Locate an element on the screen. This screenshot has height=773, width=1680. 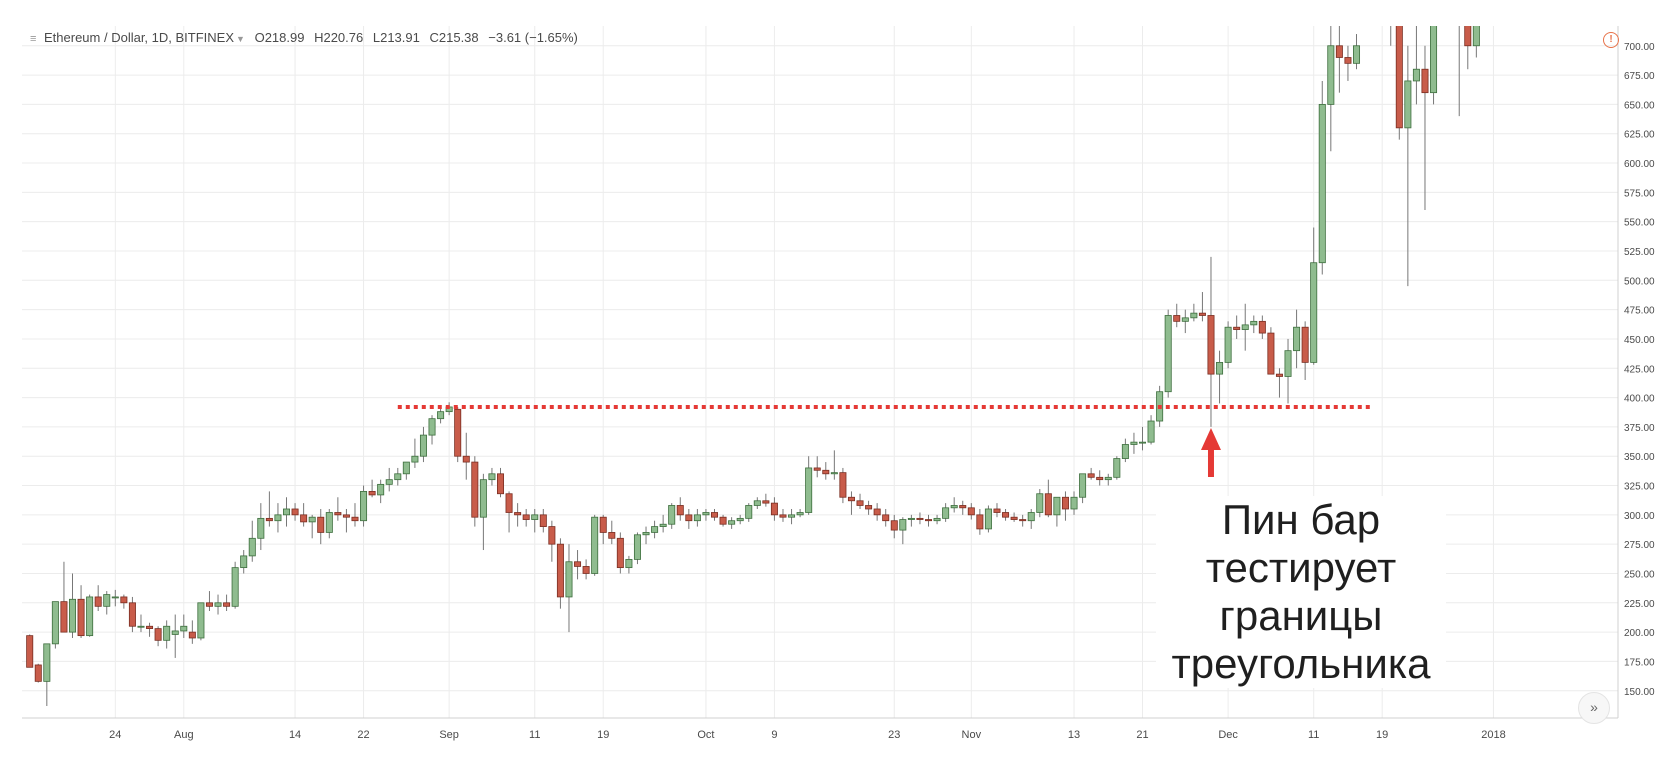
time-axis: 24 Aug 14 22 Sep 11 19 Oct 9 23 Nov 13 21 Dec 11 19 2018 is located at coordinates (820, 729).